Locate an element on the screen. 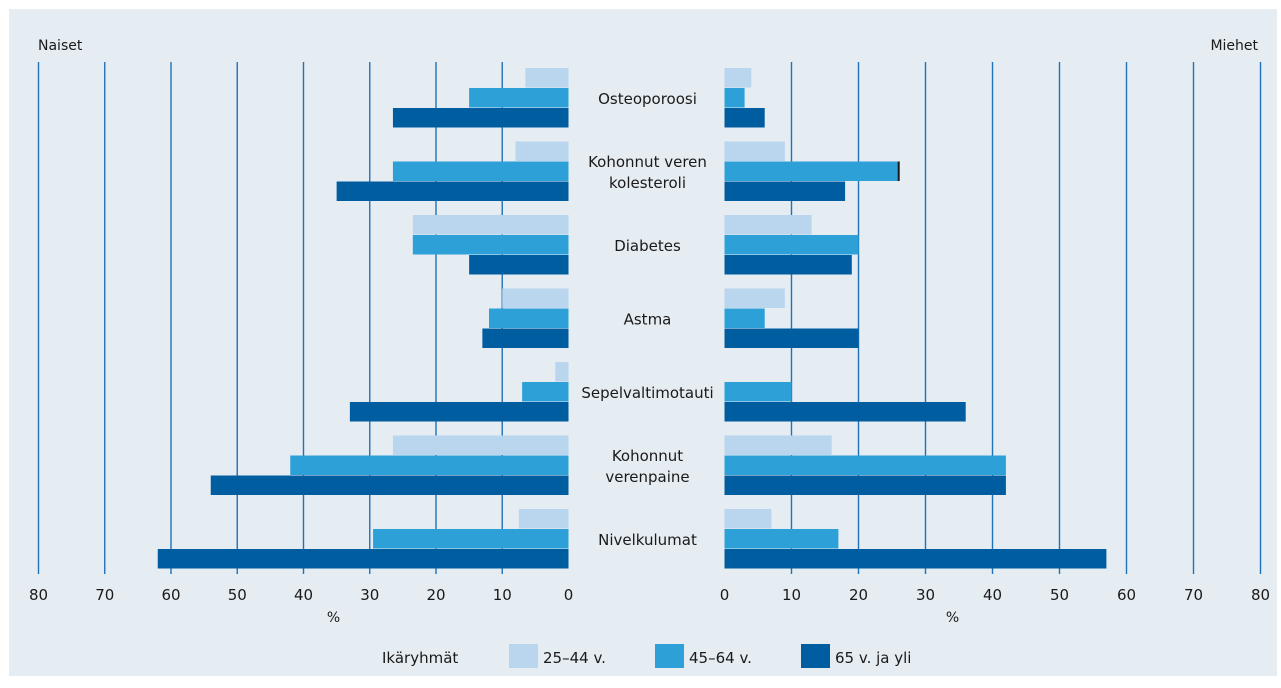 Image resolution: width=1281 pixels, height=688 pixels. tick-left-10: 10 is located at coordinates (502, 595).